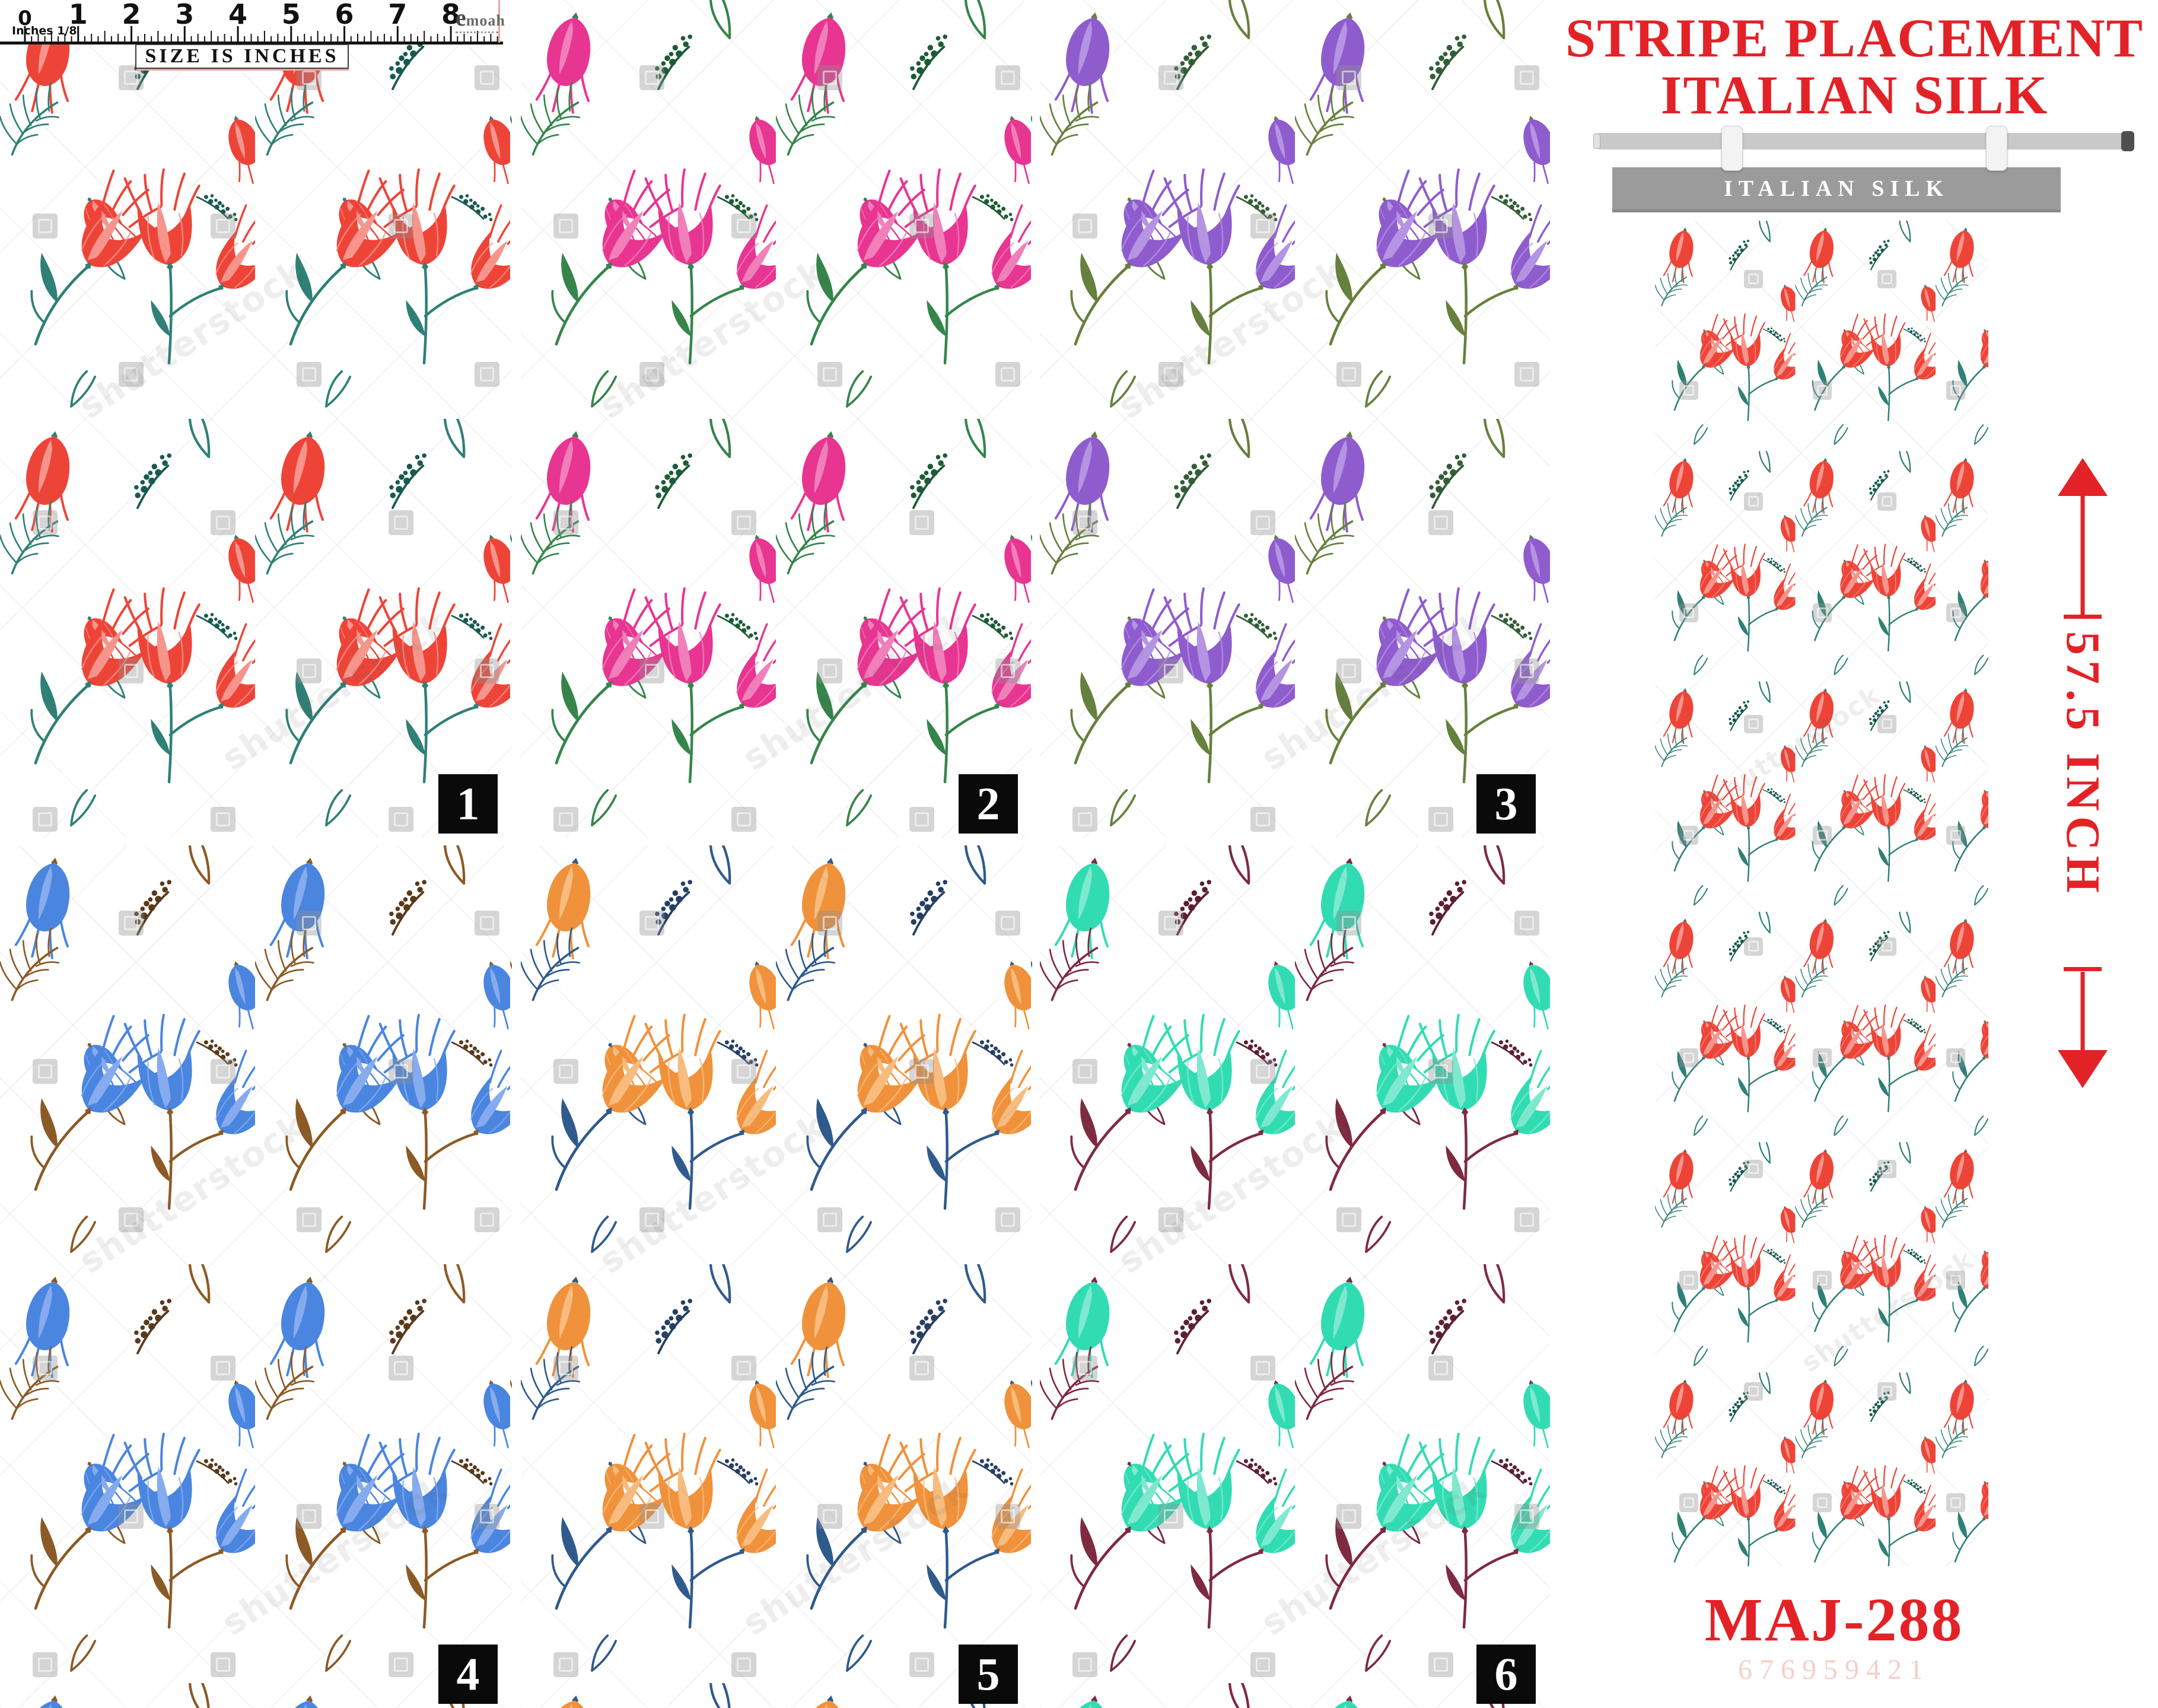 The image size is (2158, 1708). I want to click on design-code-number: 676959421, so click(1834, 1670).